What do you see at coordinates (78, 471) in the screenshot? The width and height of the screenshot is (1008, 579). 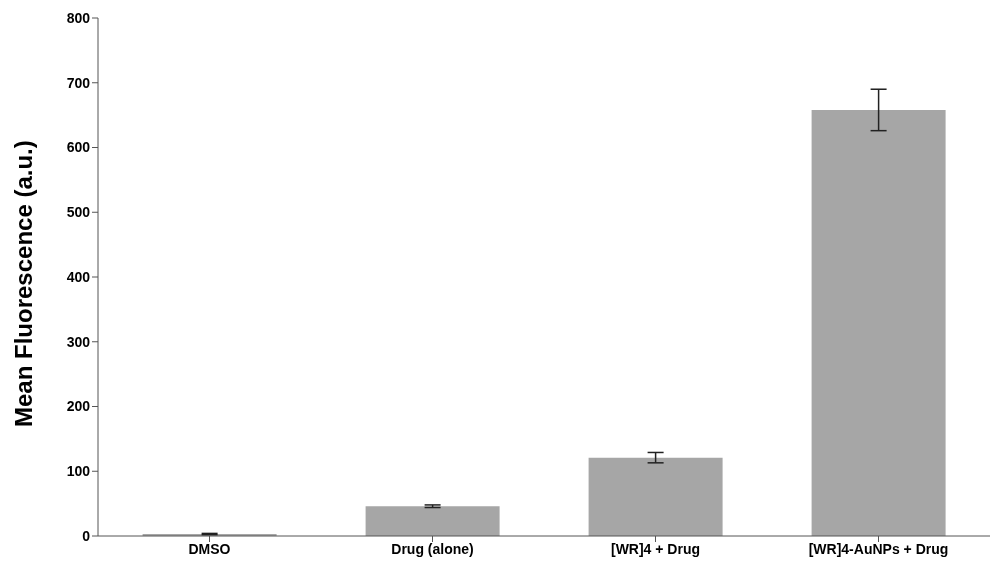 I see `y-tick-label: 100` at bounding box center [78, 471].